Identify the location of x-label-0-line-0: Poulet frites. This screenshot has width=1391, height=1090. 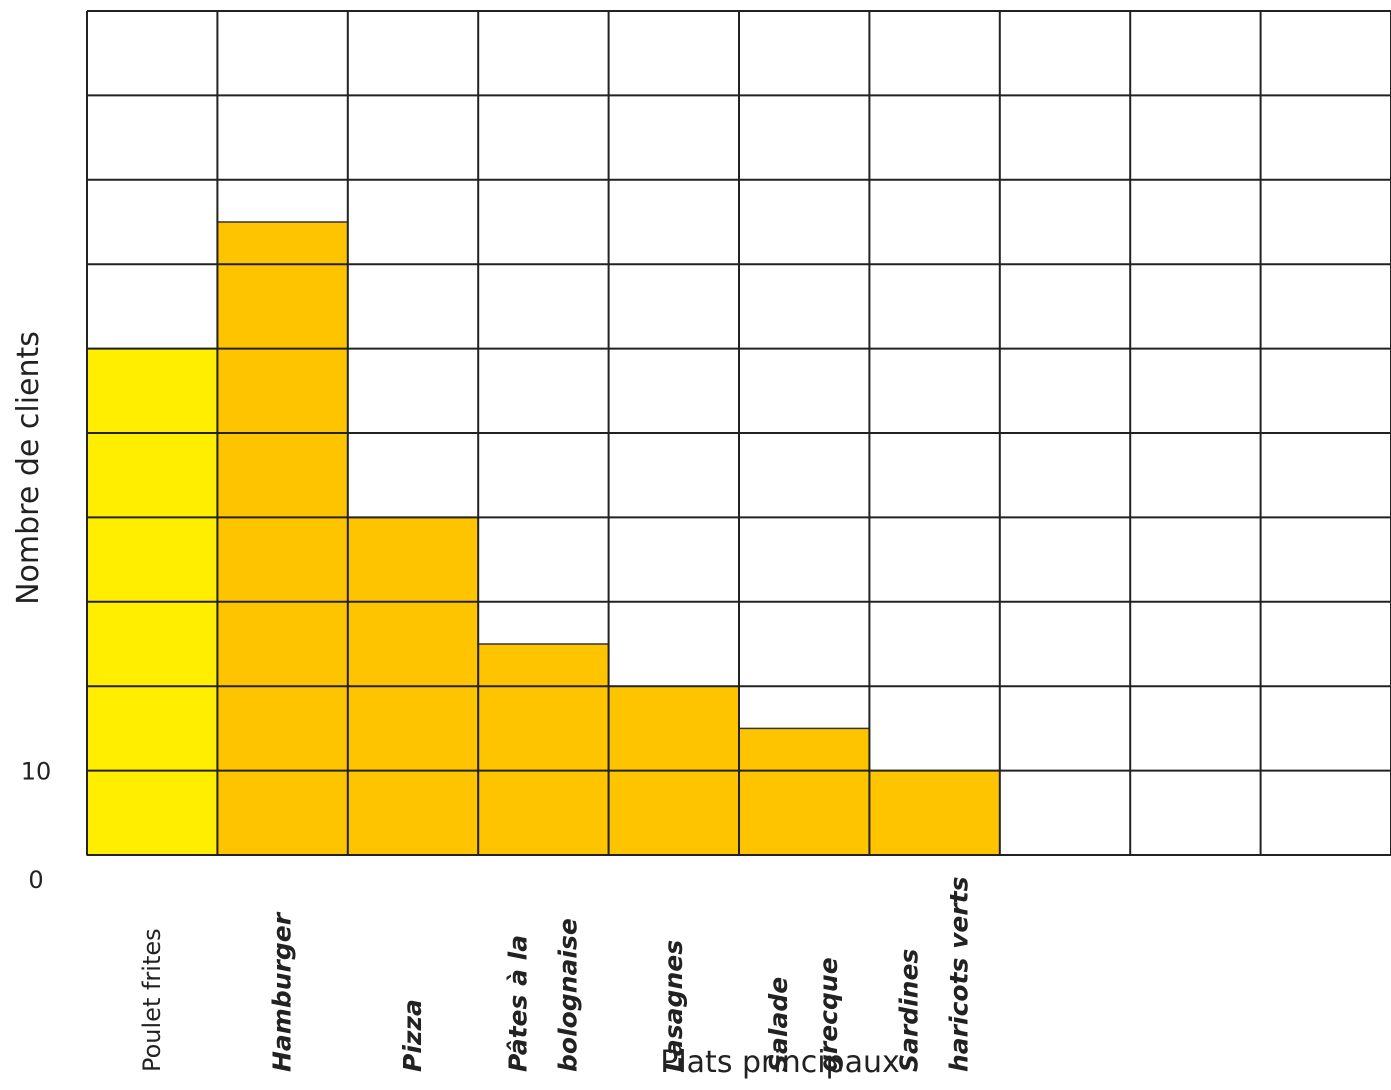
(152, 1000).